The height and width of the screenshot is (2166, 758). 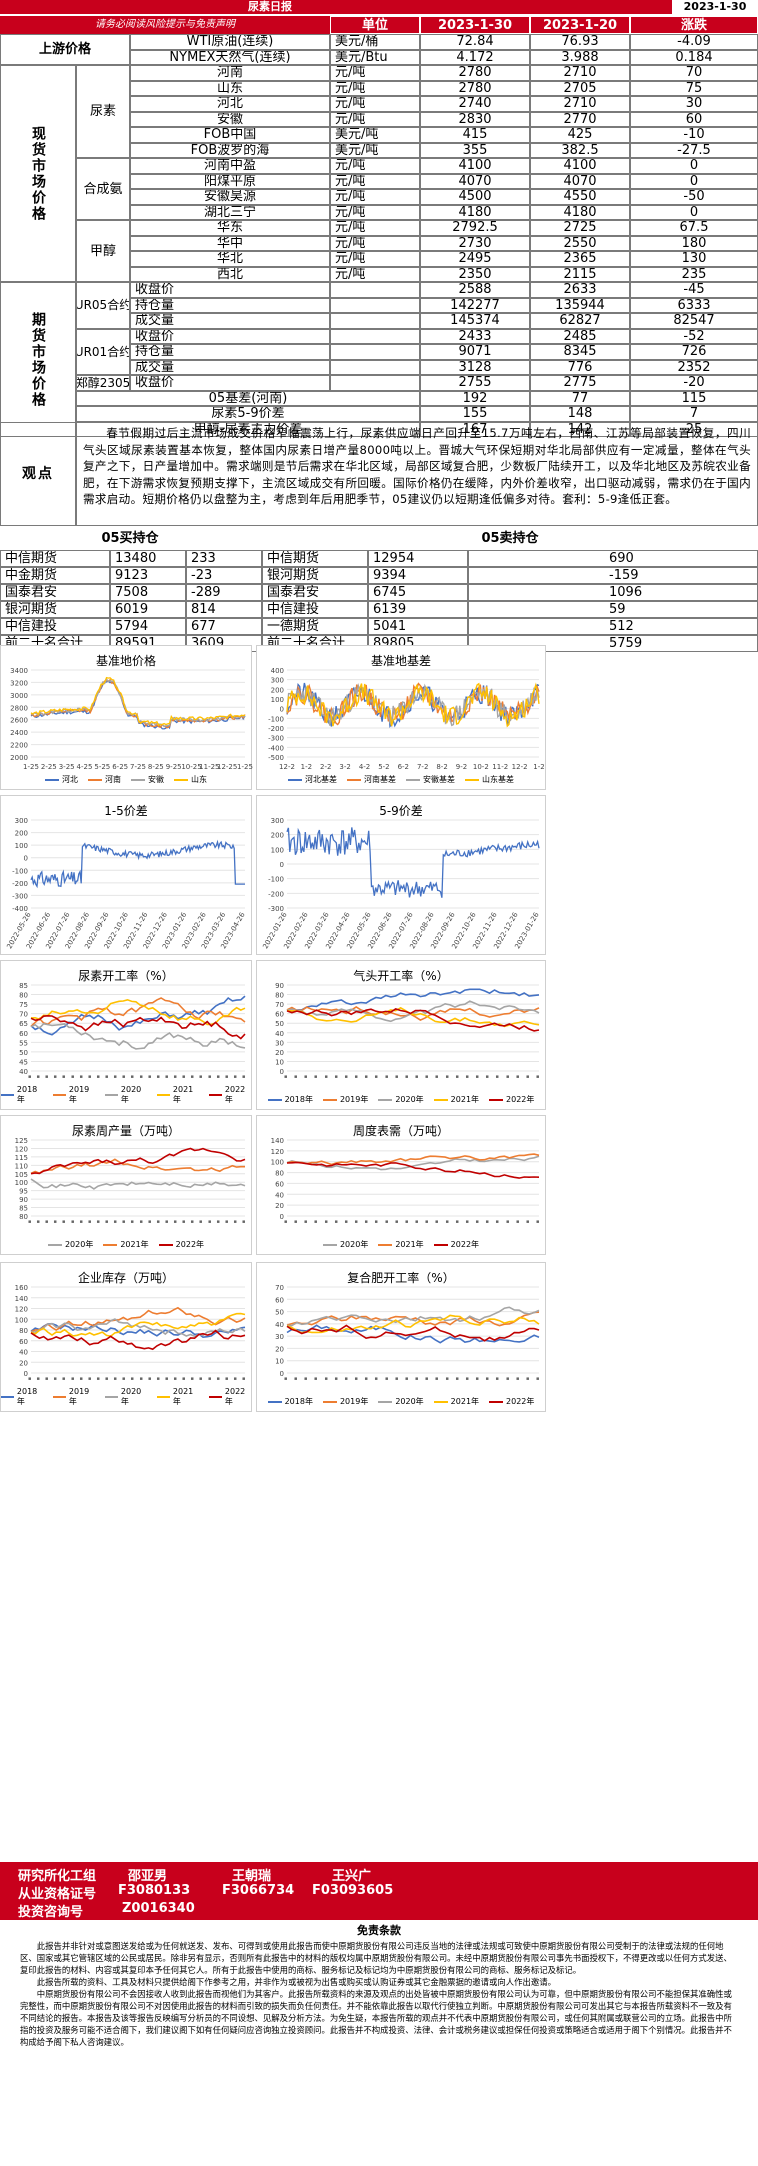 What do you see at coordinates (102, 767) in the screenshot?
I see `x-tick-label: 5-25` at bounding box center [102, 767].